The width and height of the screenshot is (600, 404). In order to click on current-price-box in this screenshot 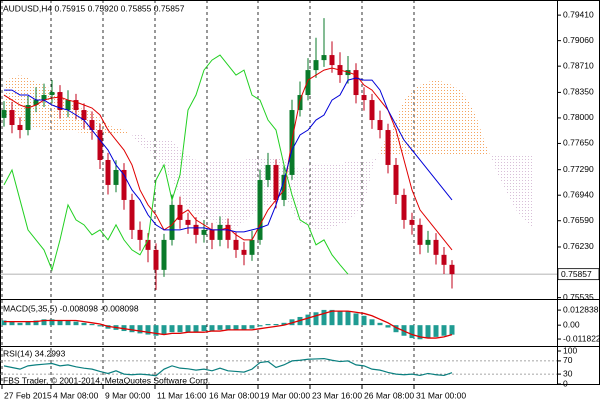, I will do `click(578, 274)`.